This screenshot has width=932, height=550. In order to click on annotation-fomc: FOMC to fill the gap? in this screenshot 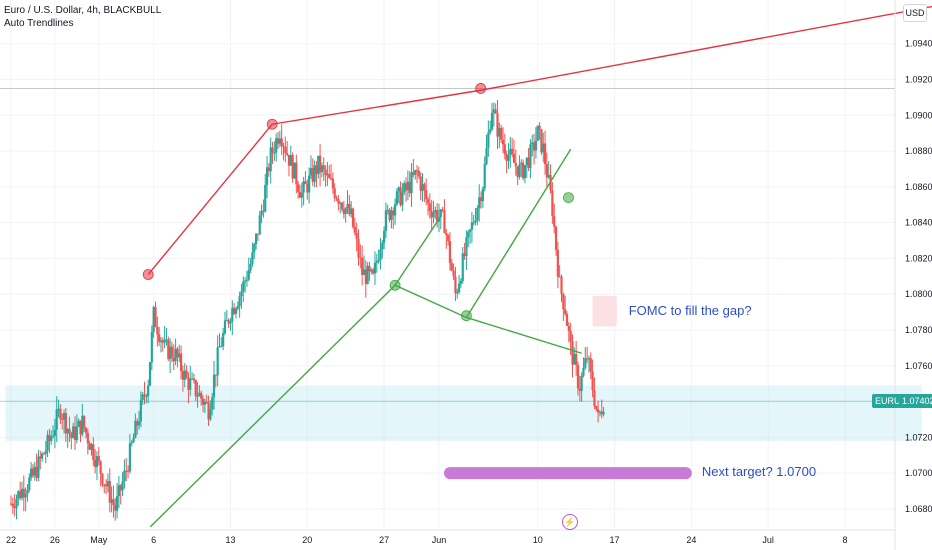, I will do `click(690, 311)`.